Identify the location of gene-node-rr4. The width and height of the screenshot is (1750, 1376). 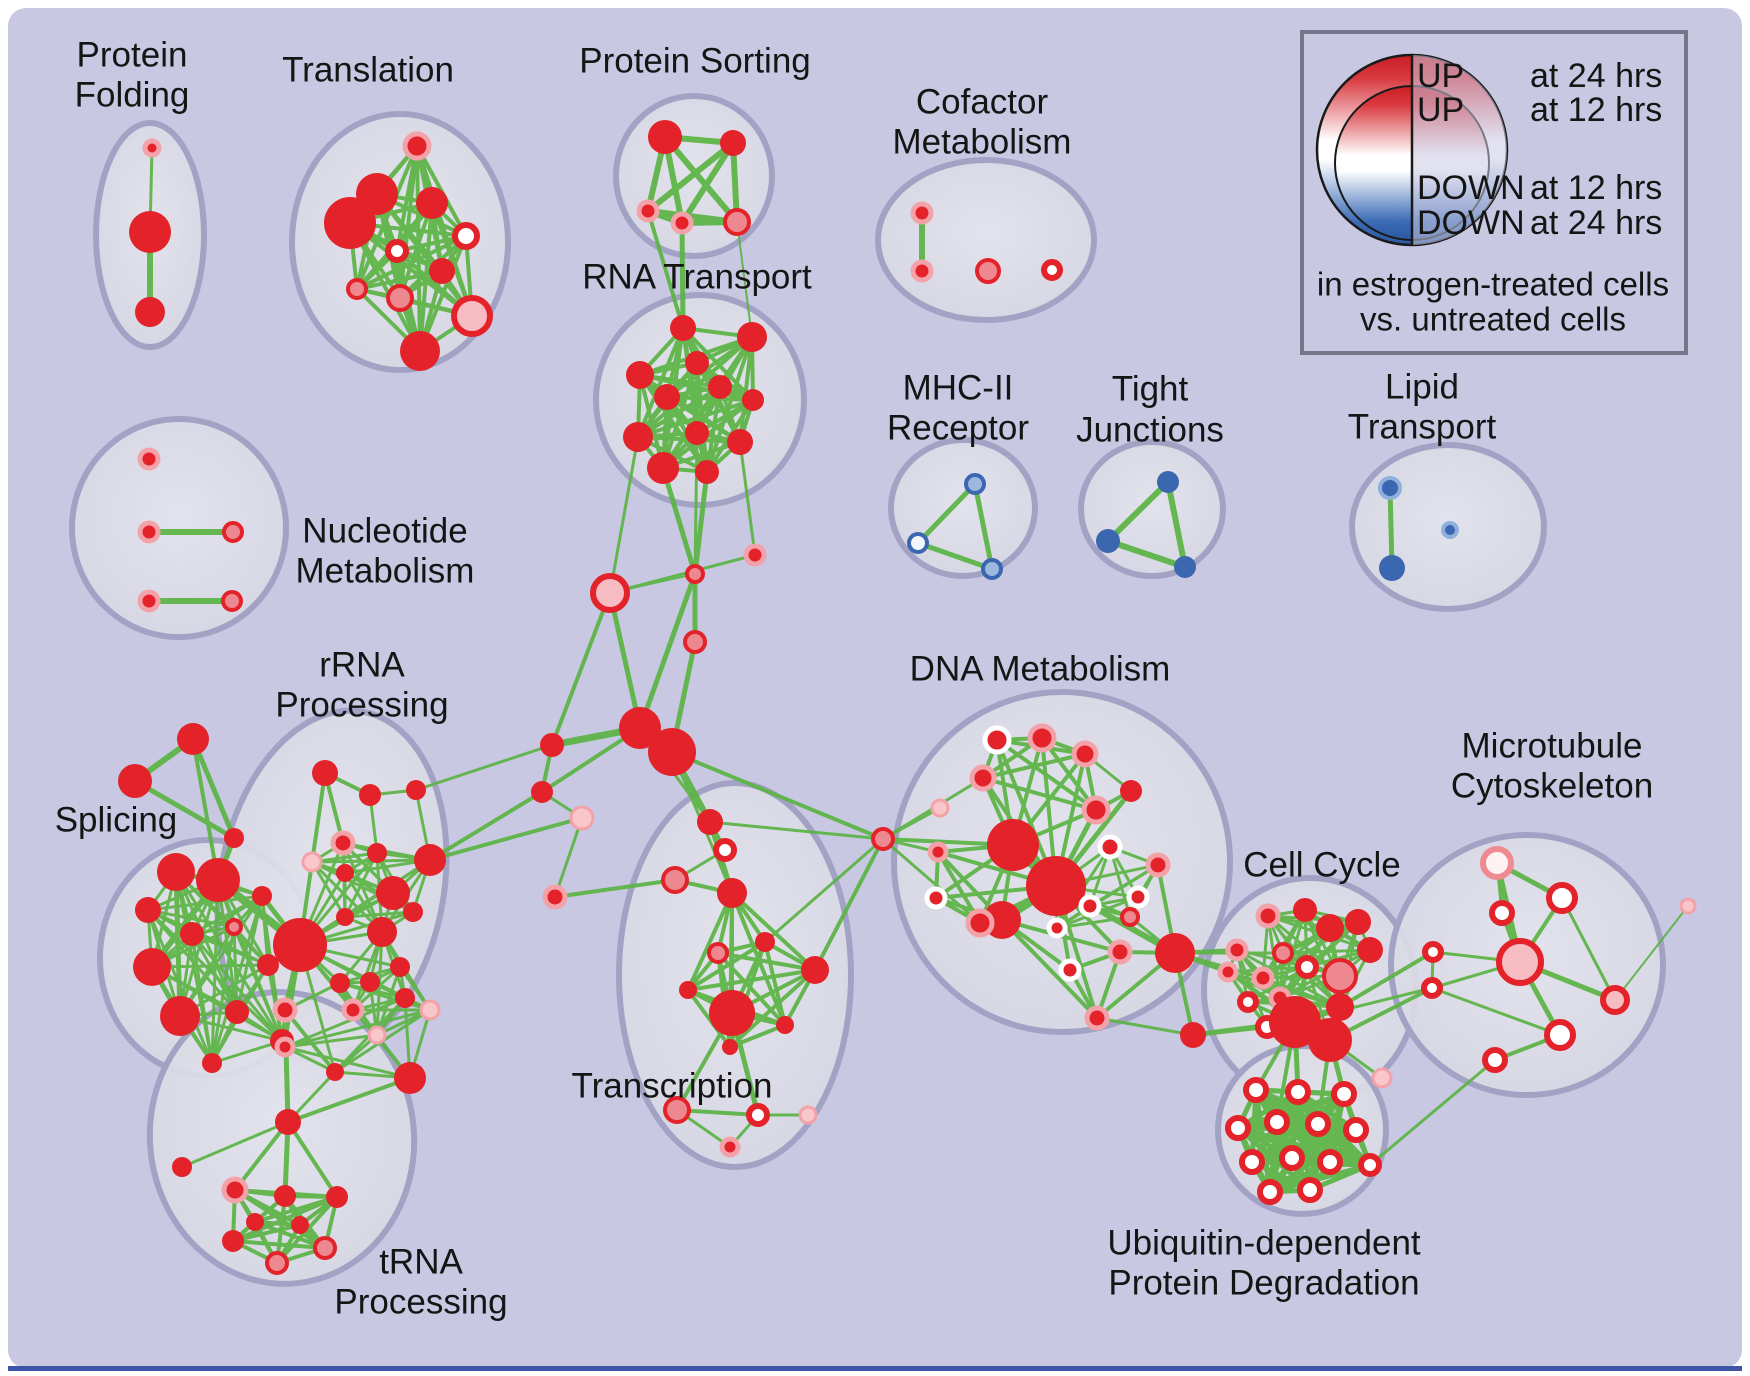
(312, 862).